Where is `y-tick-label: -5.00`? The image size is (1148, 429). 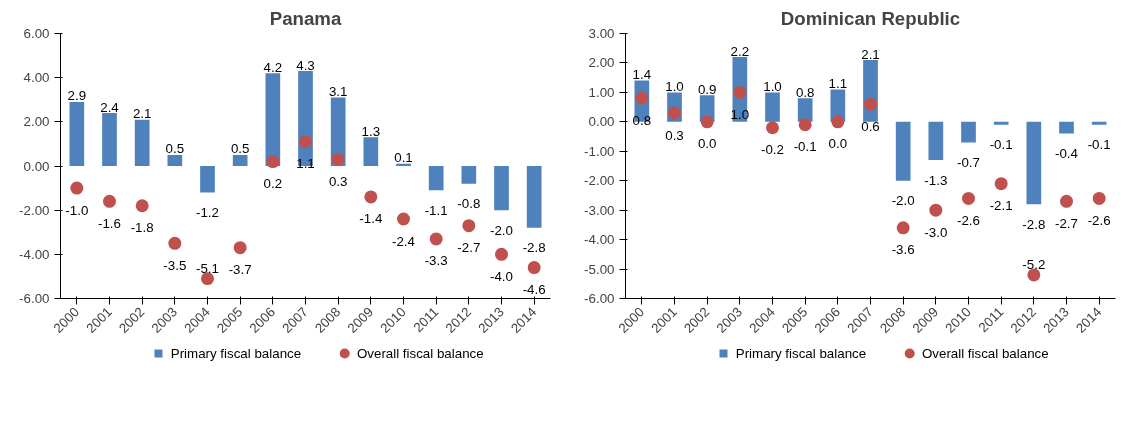
y-tick-label: -5.00 is located at coordinates (599, 269).